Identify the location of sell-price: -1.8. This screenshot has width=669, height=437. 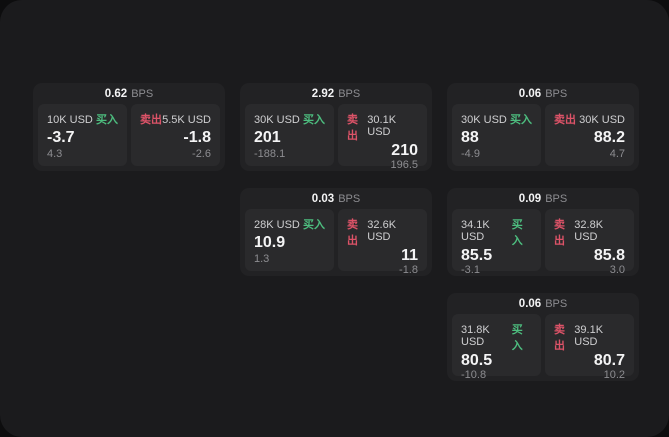
(197, 137).